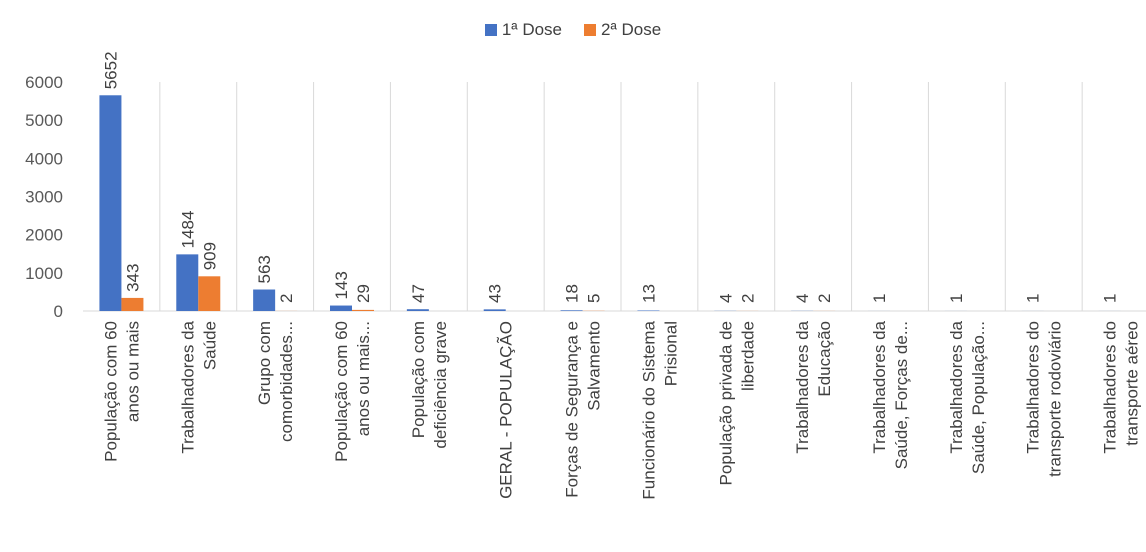 This screenshot has height=552, width=1146. Describe the element at coordinates (440, 385) in the screenshot. I see `category-label: deficiência grave` at that location.